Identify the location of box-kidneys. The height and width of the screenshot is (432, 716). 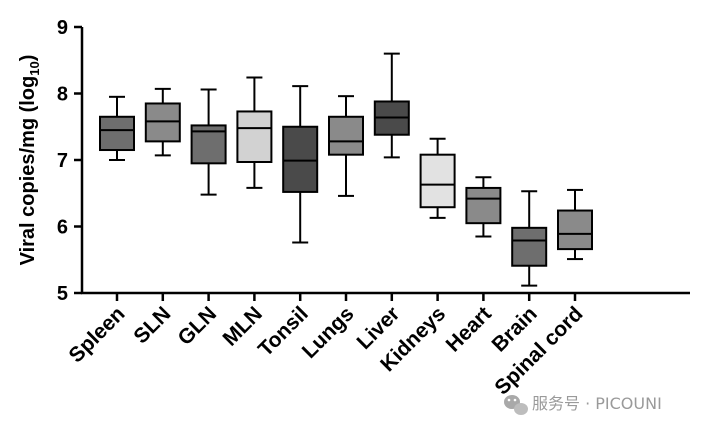
(437, 178).